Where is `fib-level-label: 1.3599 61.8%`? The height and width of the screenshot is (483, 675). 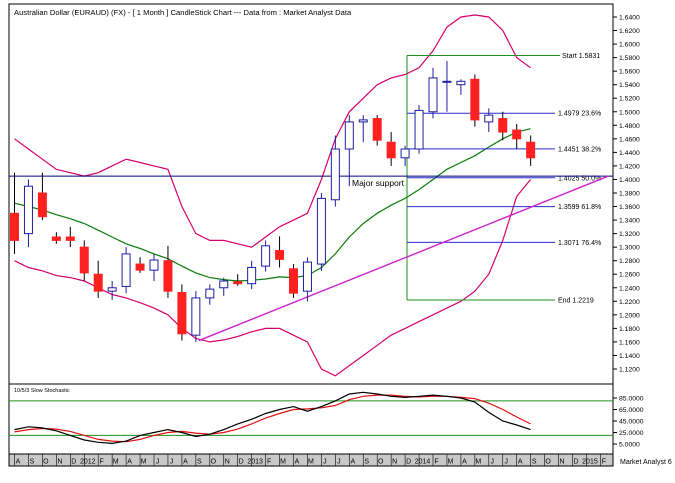 fib-level-label: 1.3599 61.8% is located at coordinates (579, 207).